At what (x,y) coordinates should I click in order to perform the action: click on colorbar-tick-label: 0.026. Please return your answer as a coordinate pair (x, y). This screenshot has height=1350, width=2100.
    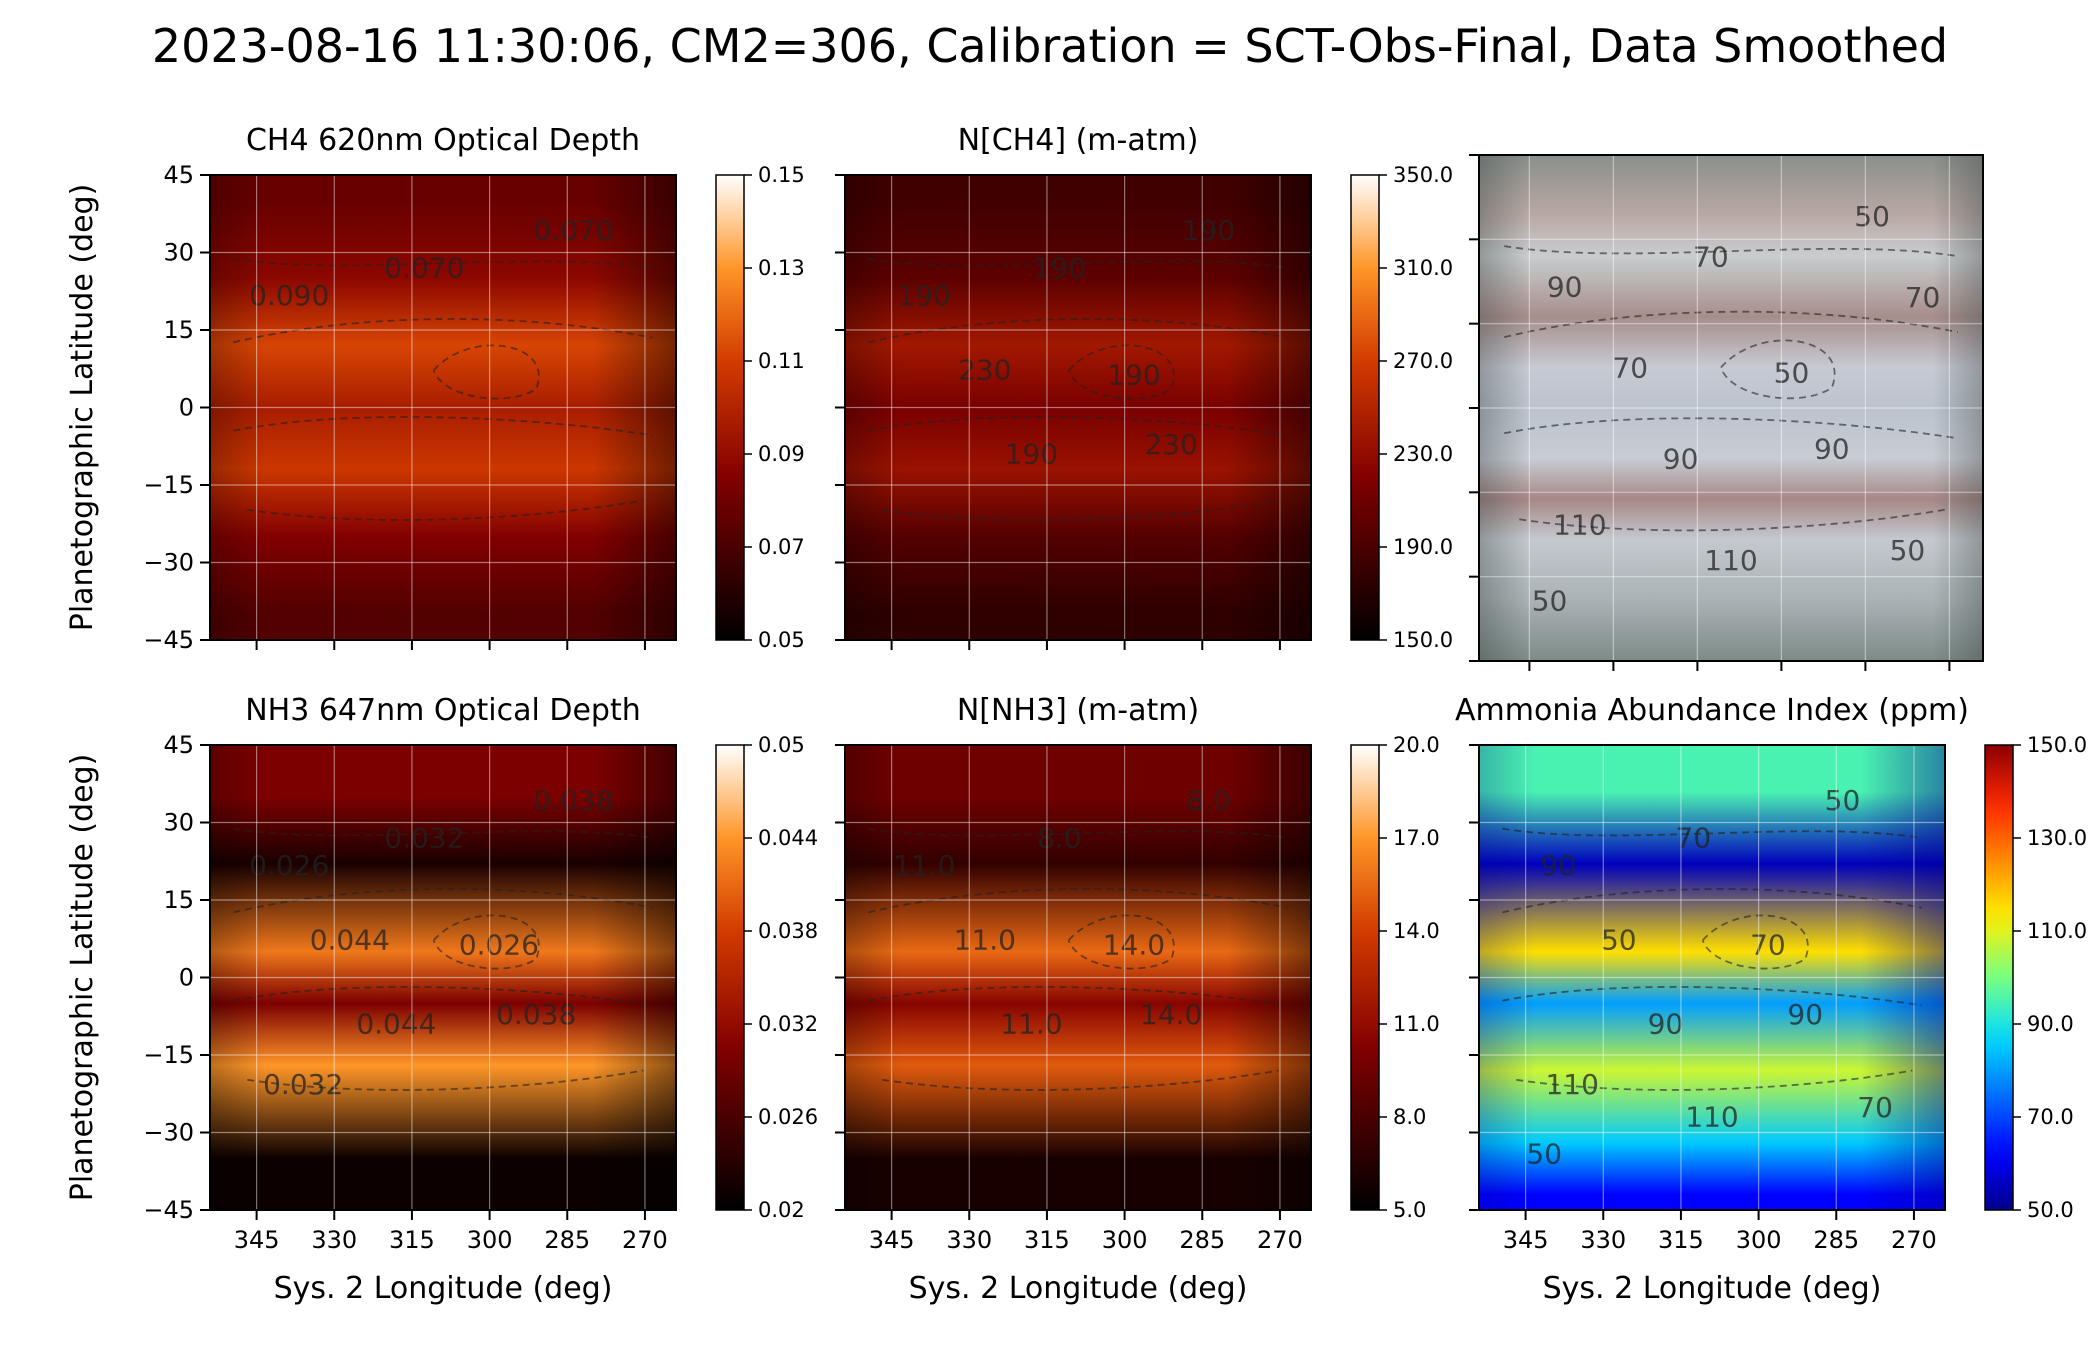
    Looking at the image, I should click on (788, 1117).